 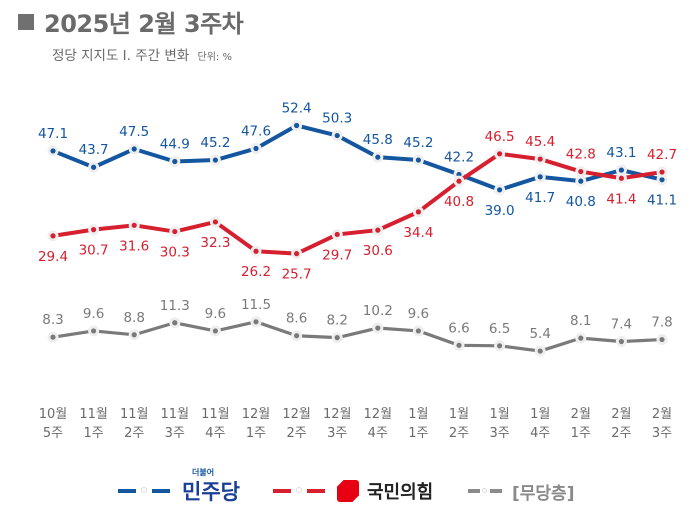 I want to click on chart-subtitle: 정당 지지도 Ⅰ. 주간 변화 단위: %, so click(x=142, y=54).